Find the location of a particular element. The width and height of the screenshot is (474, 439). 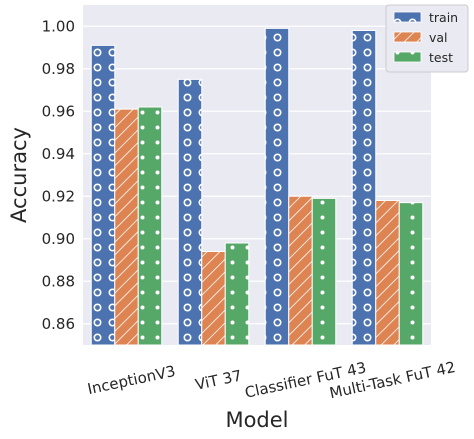

legend-swatch-train is located at coordinates (407, 17).